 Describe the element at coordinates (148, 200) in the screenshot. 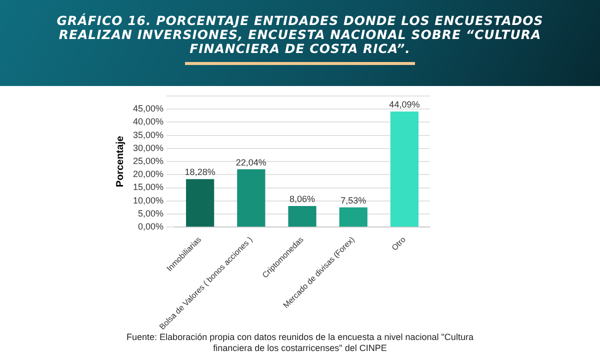

I see `y-tick-label: 10,00%` at that location.